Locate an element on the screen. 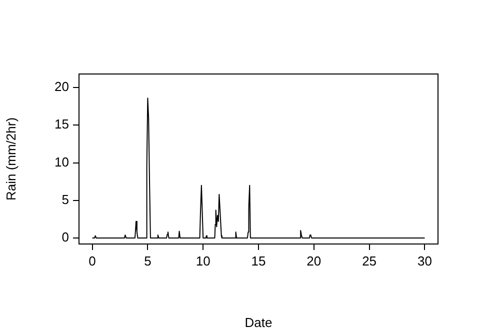  x-axis-title: Date is located at coordinates (258, 322).